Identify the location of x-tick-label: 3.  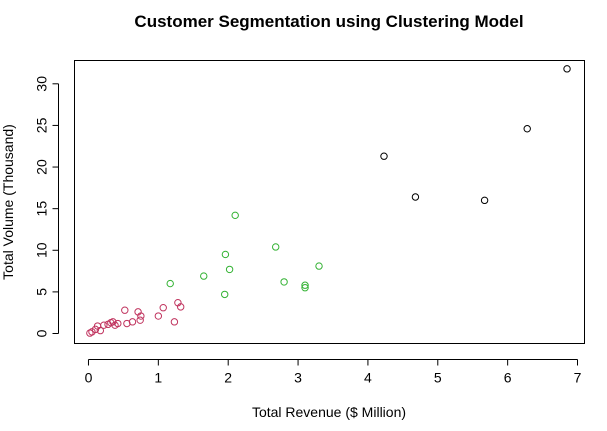
(298, 378).